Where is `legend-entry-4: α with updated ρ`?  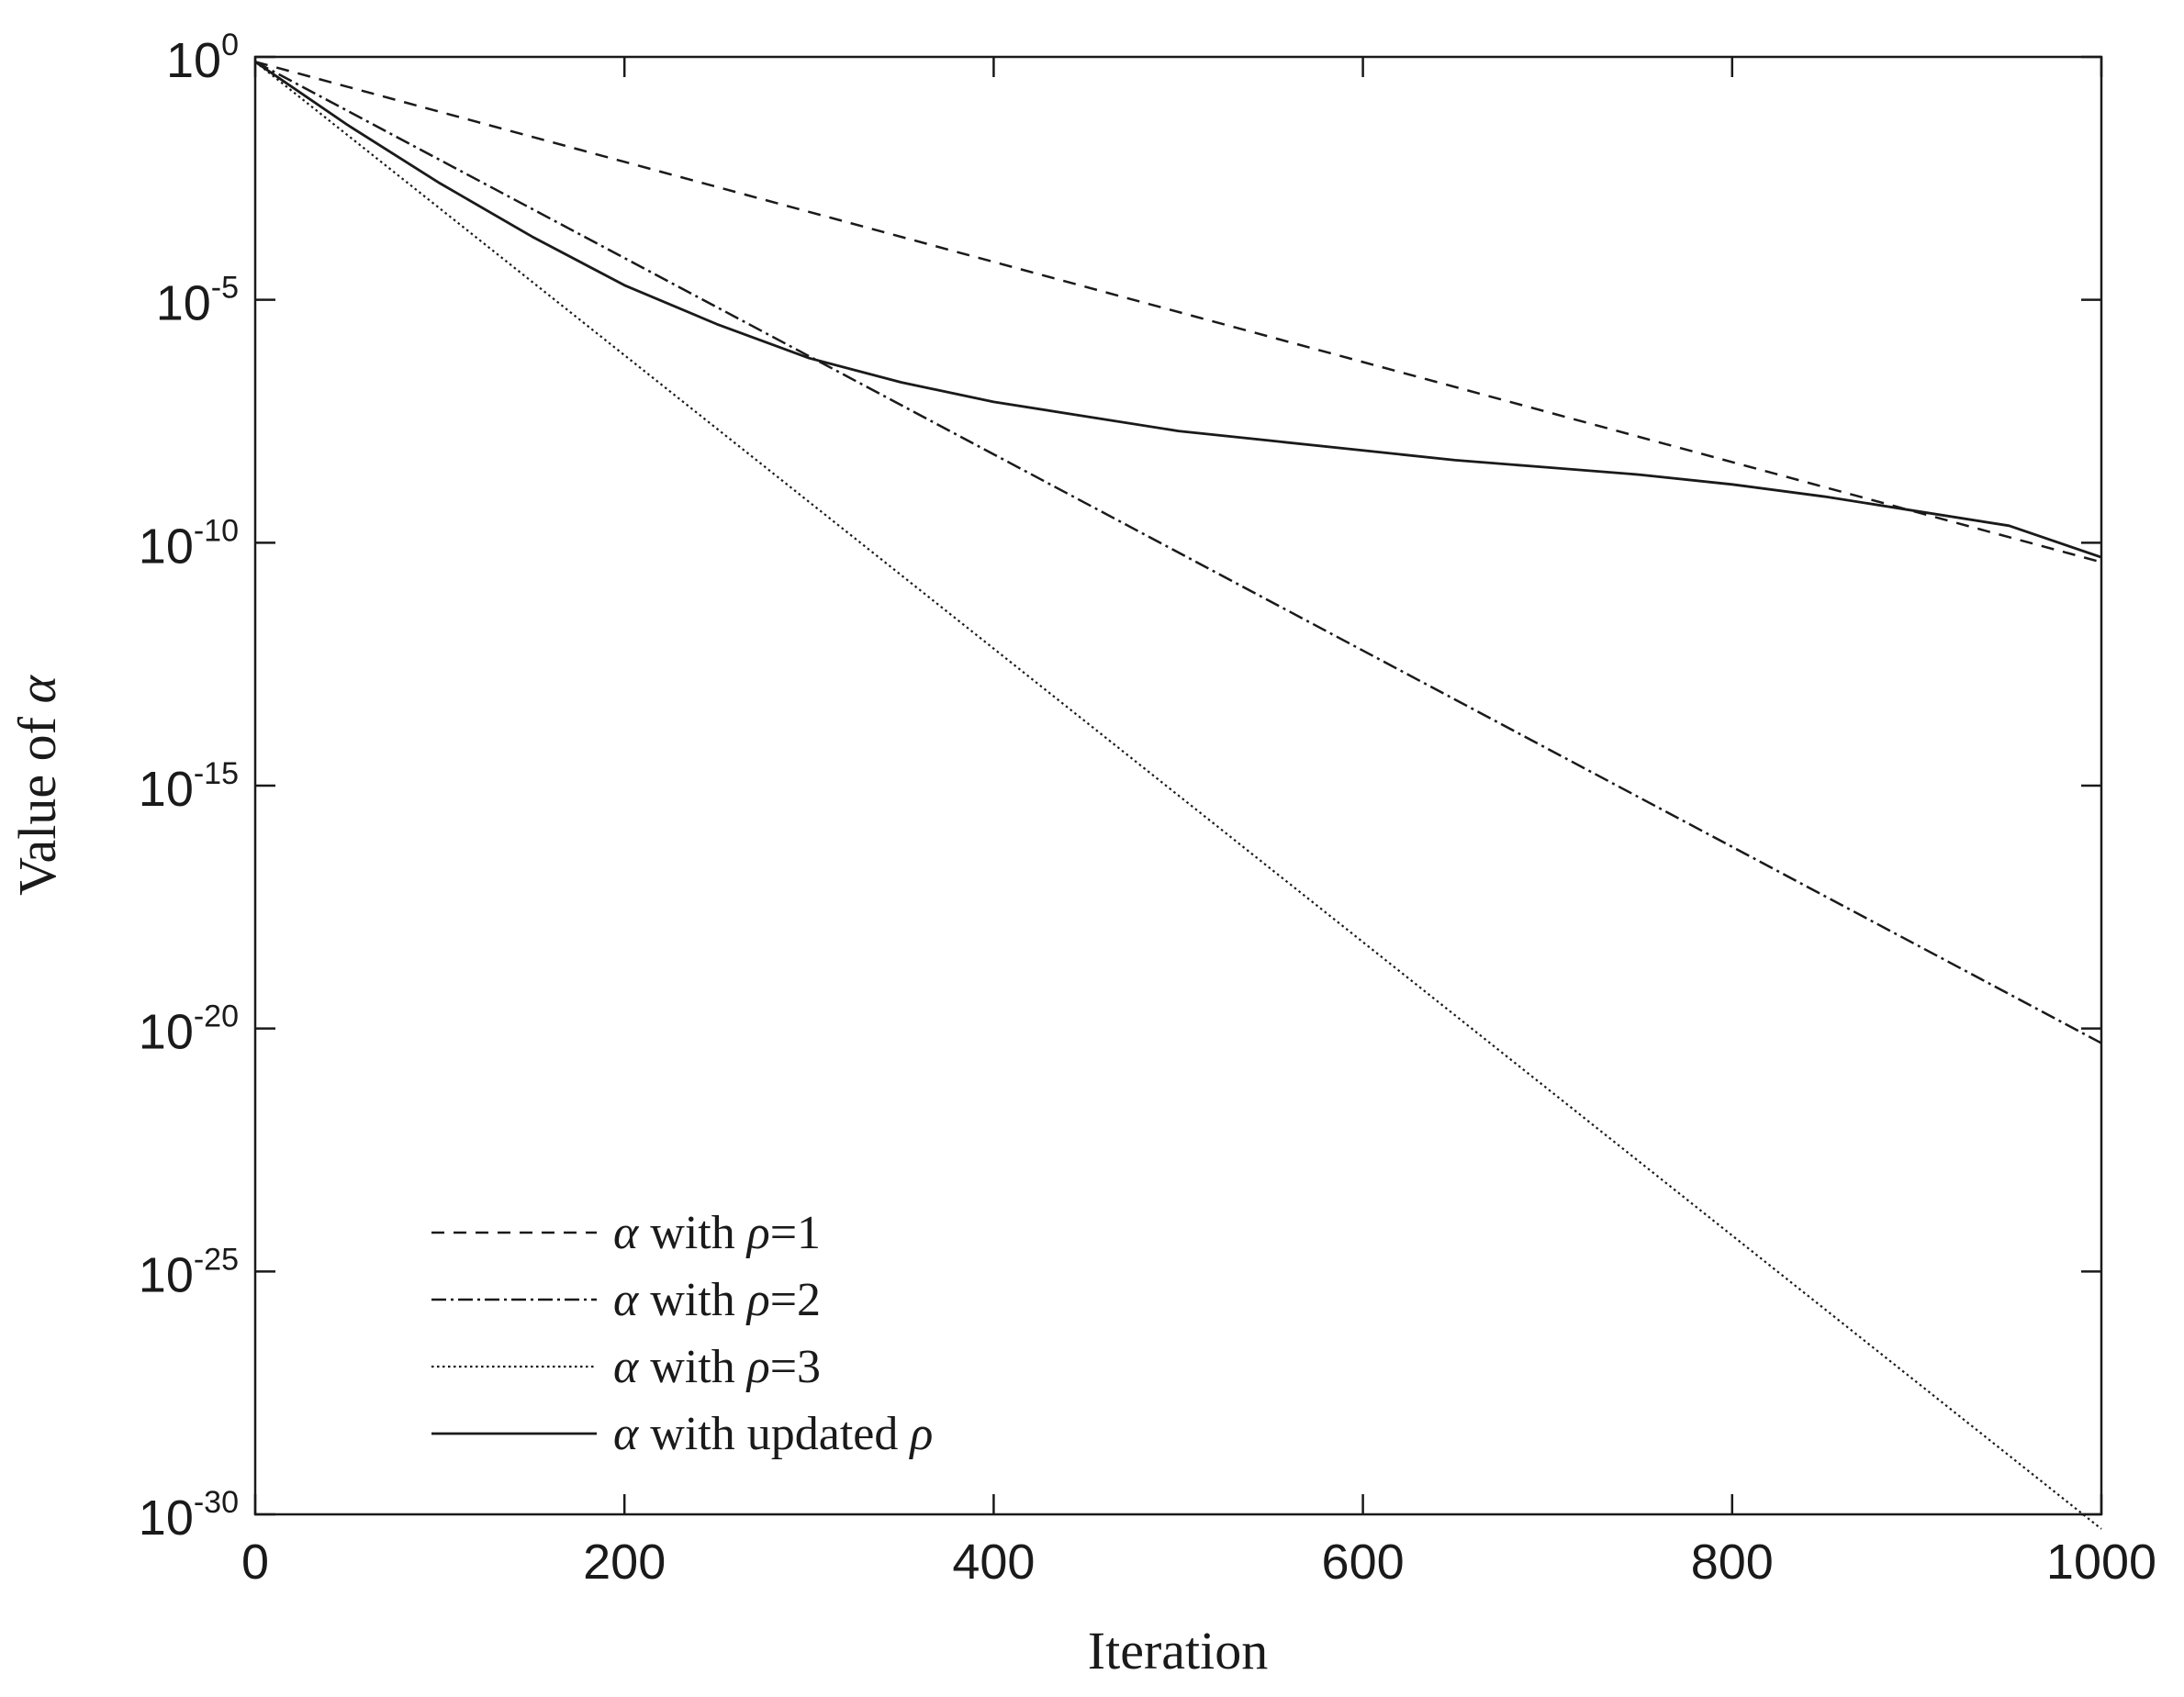 legend-entry-4: α with updated ρ is located at coordinates (773, 1434).